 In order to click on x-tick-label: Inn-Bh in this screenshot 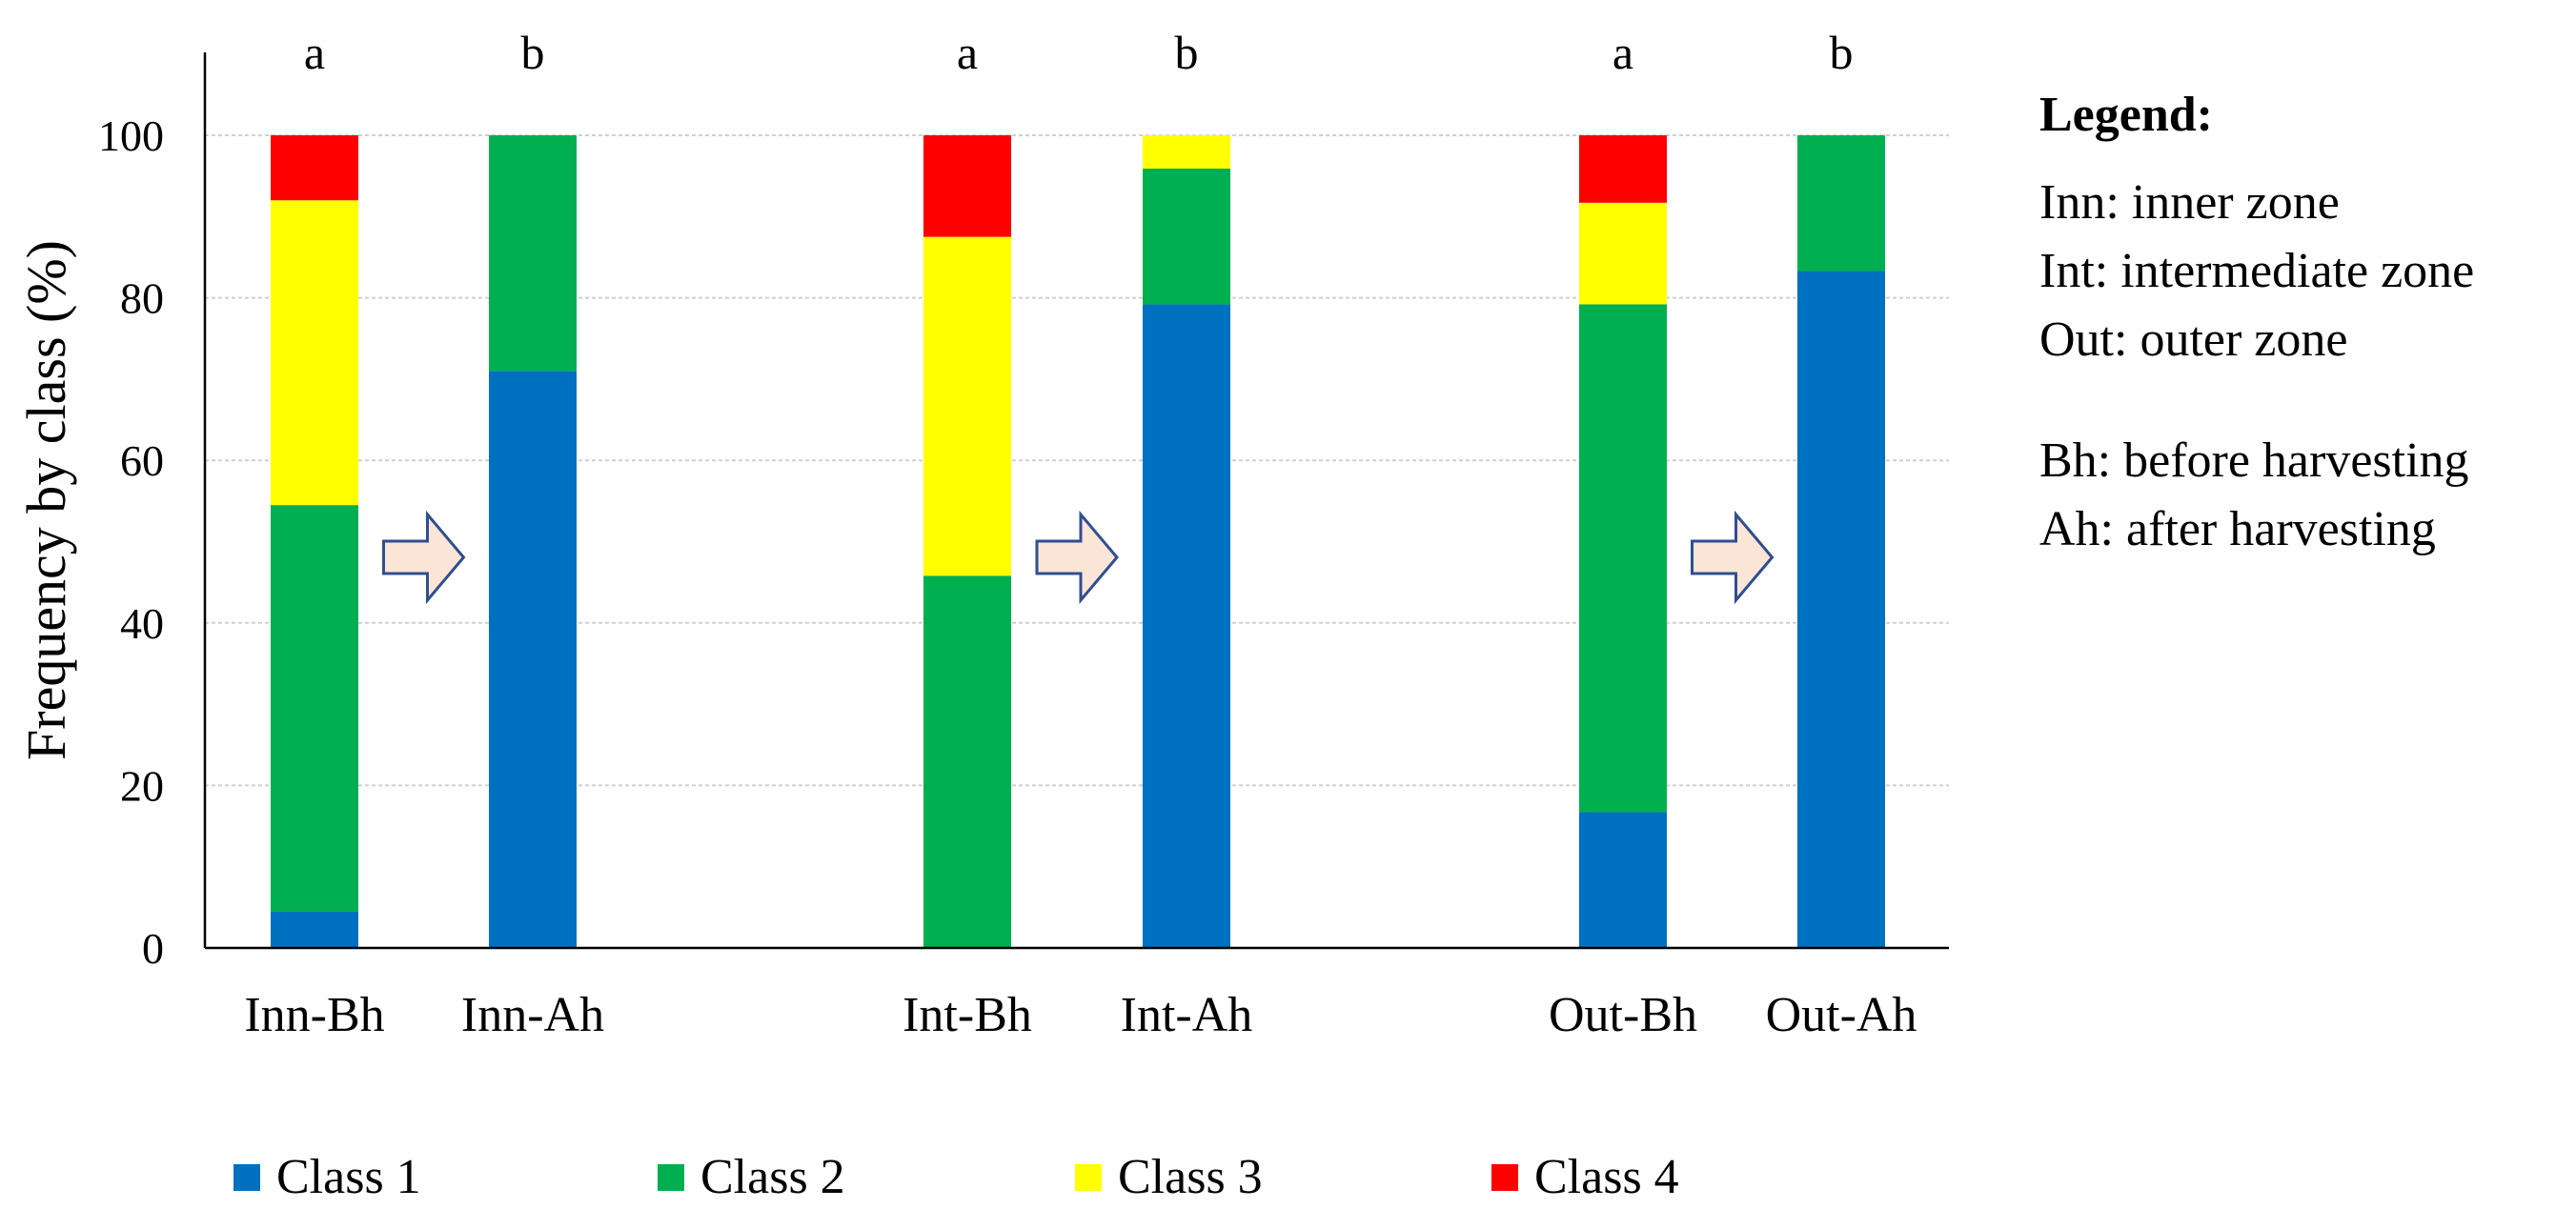, I will do `click(314, 1015)`.